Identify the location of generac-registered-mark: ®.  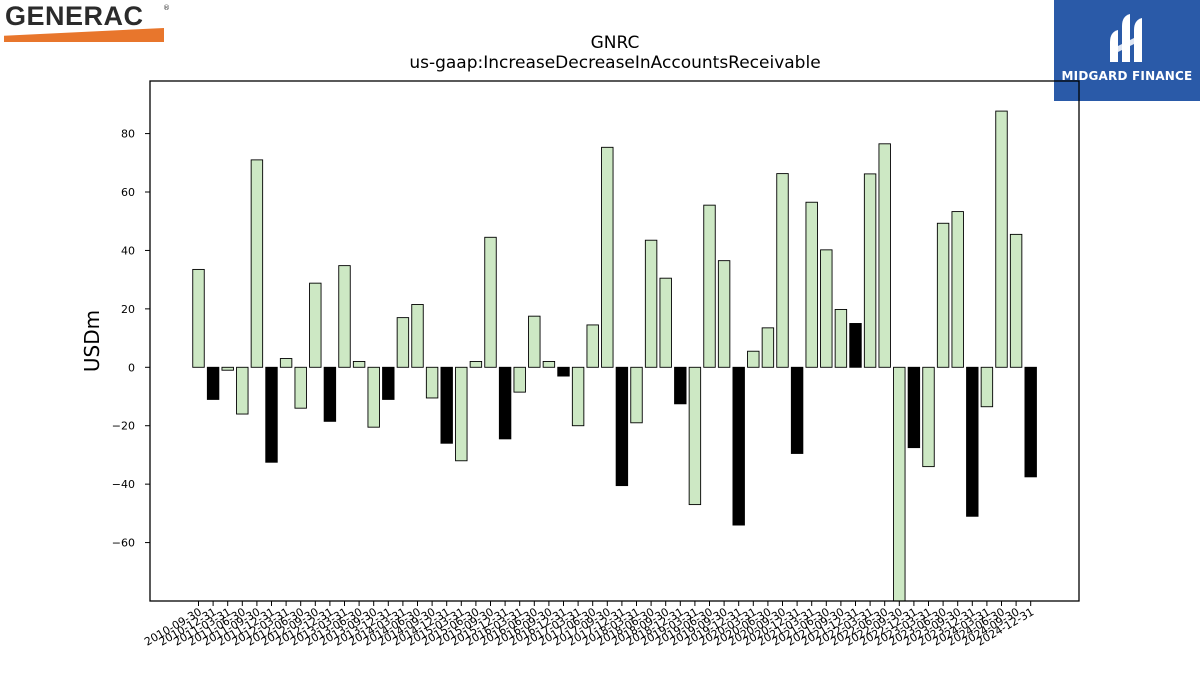
(166, 8).